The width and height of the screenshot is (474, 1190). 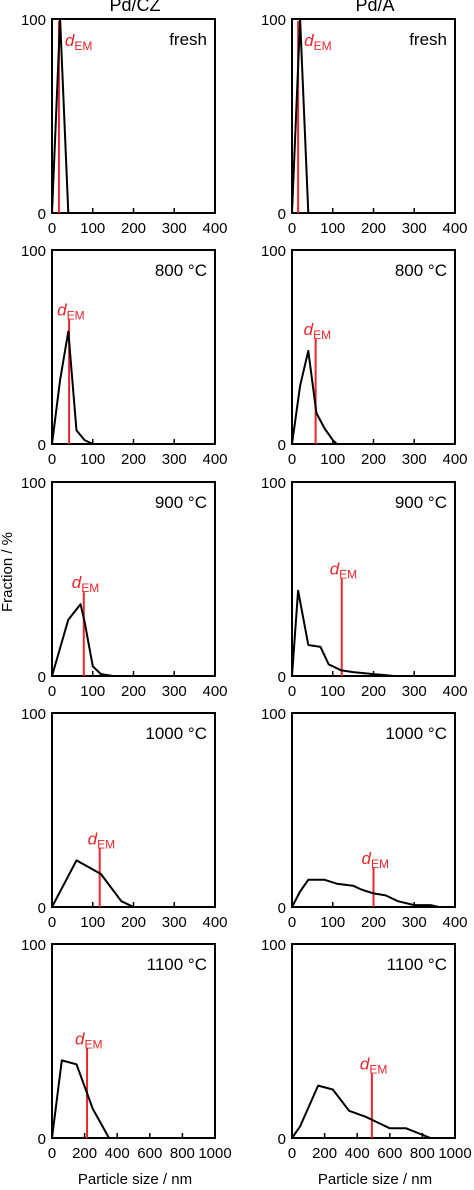 What do you see at coordinates (364, 355) in the screenshot?
I see `panel-4: 0 100 0 100 200 300 400 dEM 800 °C` at bounding box center [364, 355].